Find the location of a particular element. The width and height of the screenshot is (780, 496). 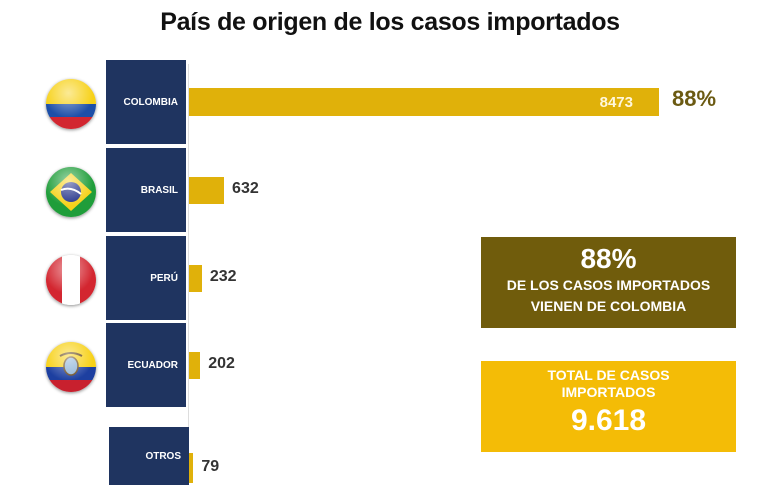

share-callout-line1: DE LOS CASOS IMPORTADOS is located at coordinates (608, 285).